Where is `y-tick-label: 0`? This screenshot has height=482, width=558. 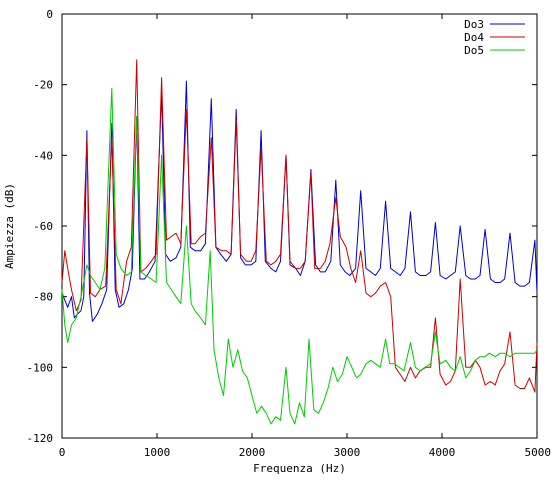
y-tick-label: 0 is located at coordinates (49, 14).